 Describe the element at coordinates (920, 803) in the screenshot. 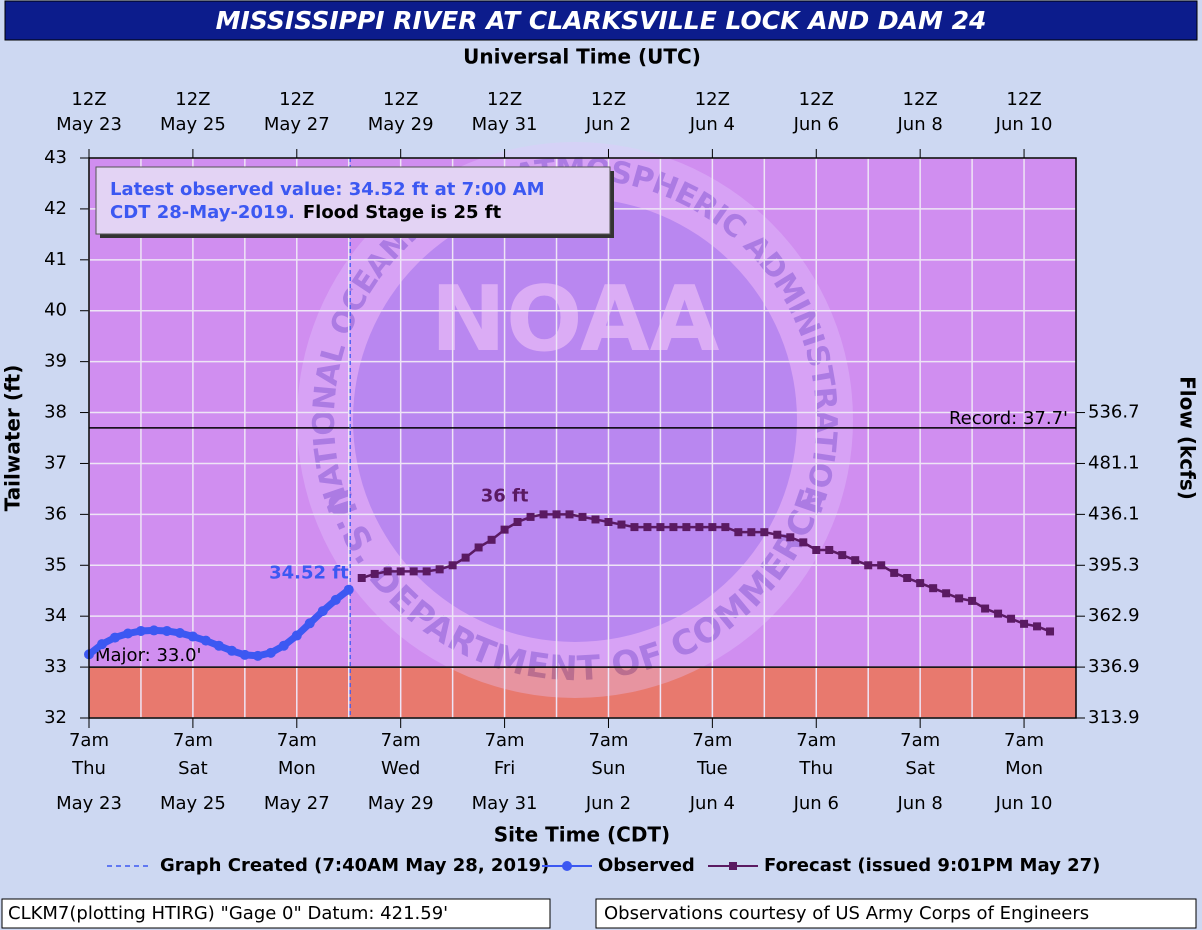

I see `x-tick-label: Jun 8` at that location.